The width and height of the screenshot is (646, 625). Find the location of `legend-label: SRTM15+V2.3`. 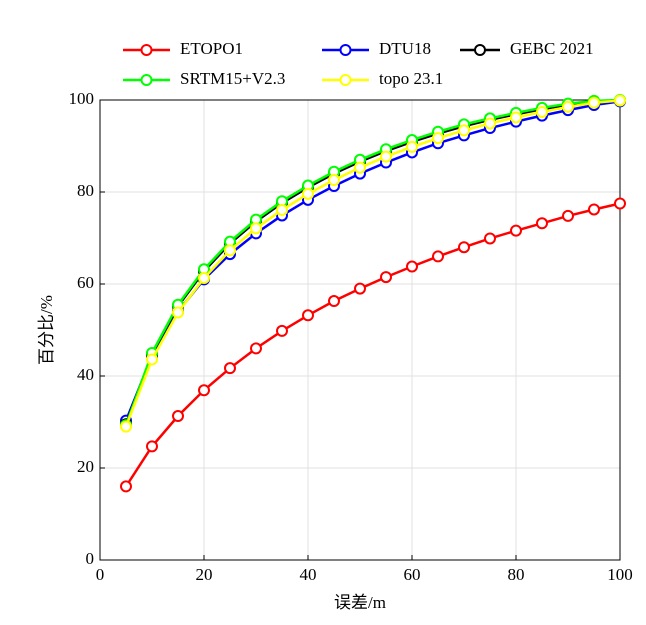

legend-label: SRTM15+V2.3 is located at coordinates (232, 78).